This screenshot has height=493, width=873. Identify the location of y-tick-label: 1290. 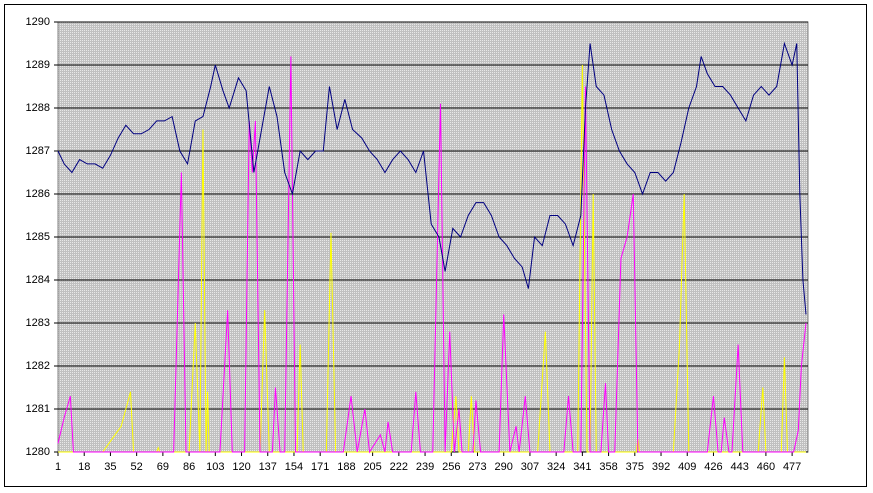
(38, 22).